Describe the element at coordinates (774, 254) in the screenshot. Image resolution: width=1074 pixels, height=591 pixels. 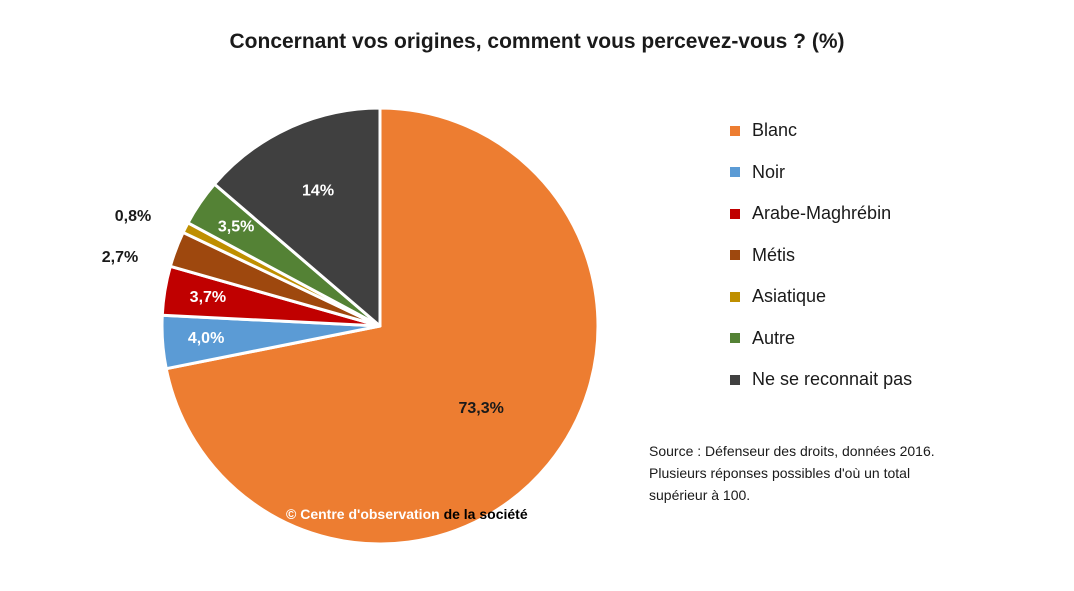
I see `legend-label: Métis` at that location.